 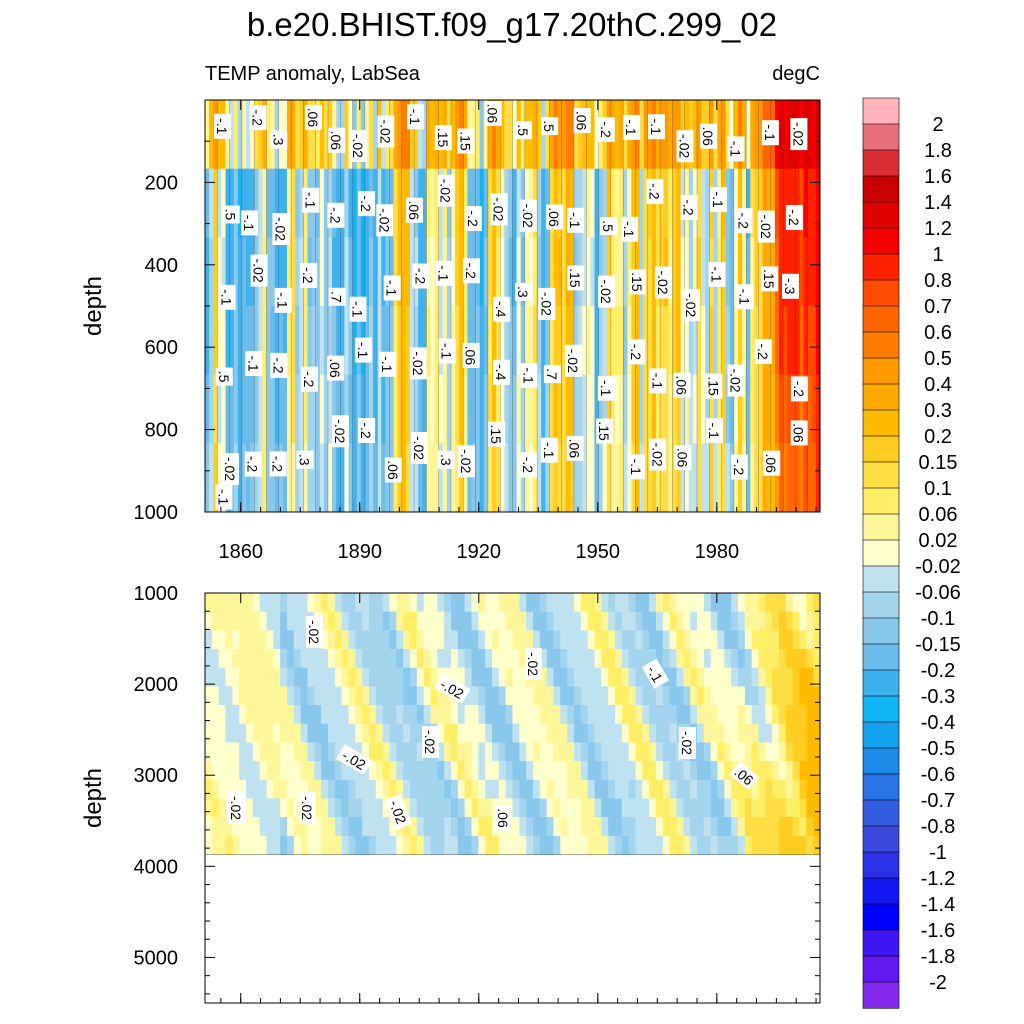 What do you see at coordinates (552, 374) in the screenshot?
I see `contour-label: .7` at bounding box center [552, 374].